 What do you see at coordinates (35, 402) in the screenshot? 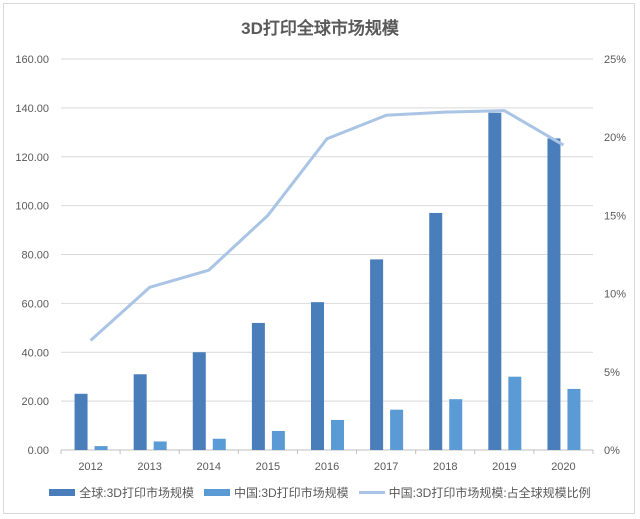
I see `y-left-tick-label: 20.00` at bounding box center [35, 402].